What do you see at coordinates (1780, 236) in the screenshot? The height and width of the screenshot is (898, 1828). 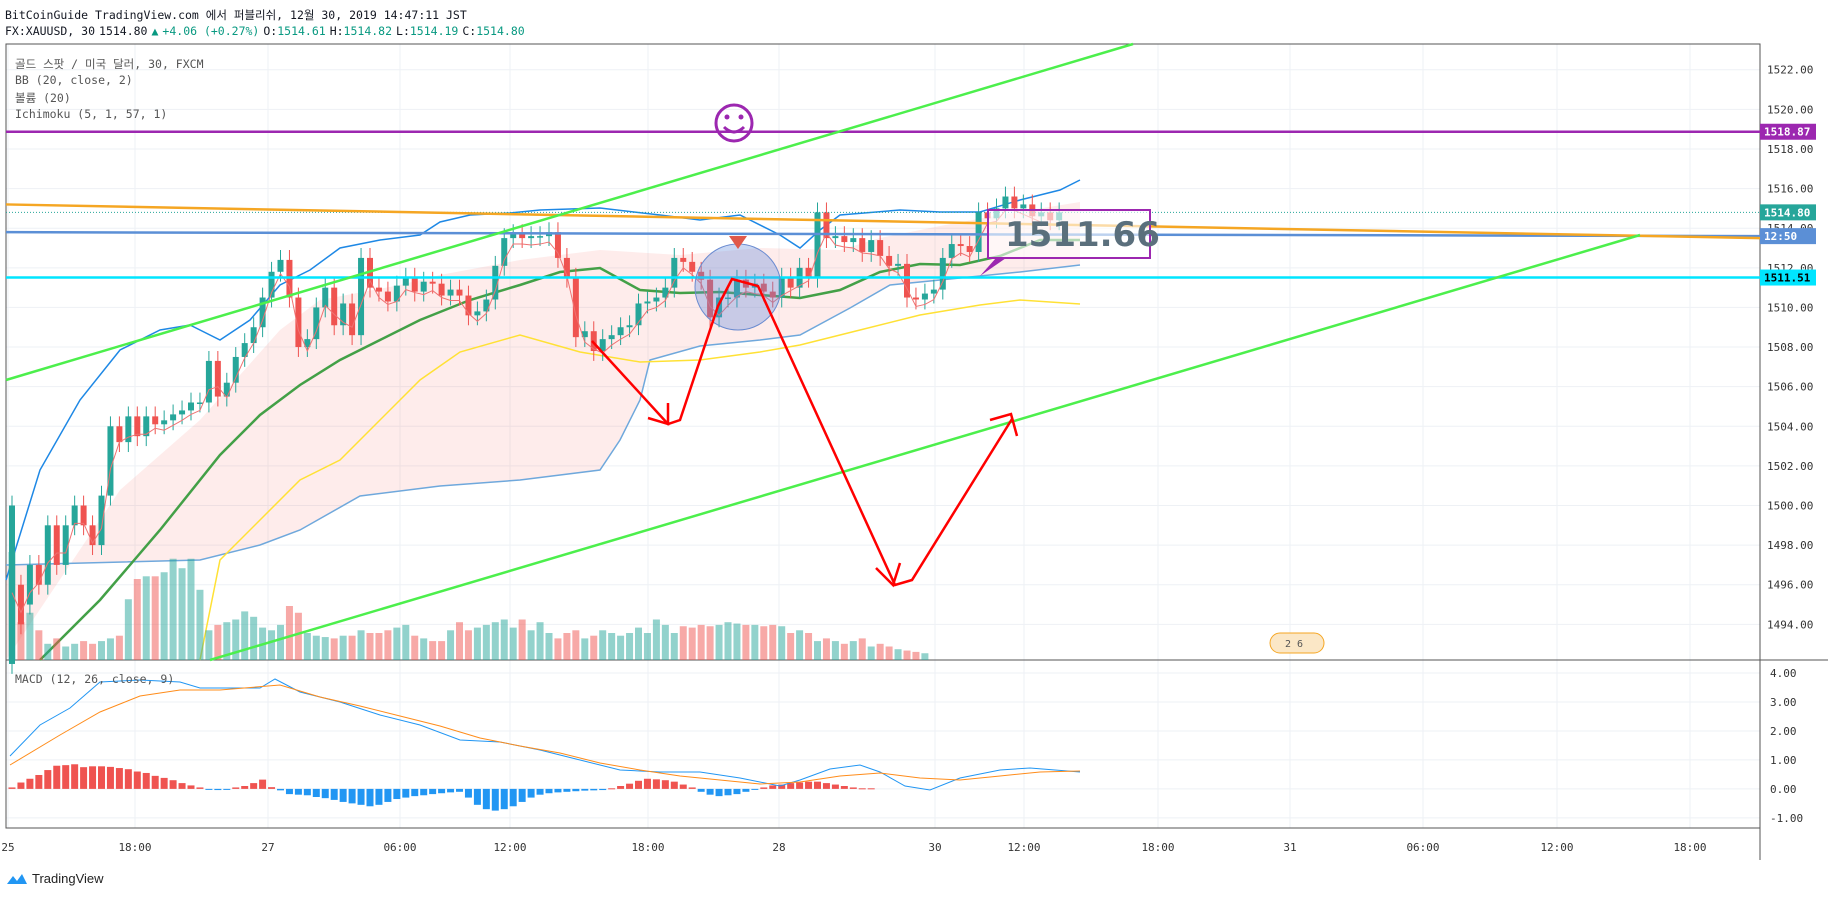 I see `badge-countdown: 12:50` at bounding box center [1780, 236].